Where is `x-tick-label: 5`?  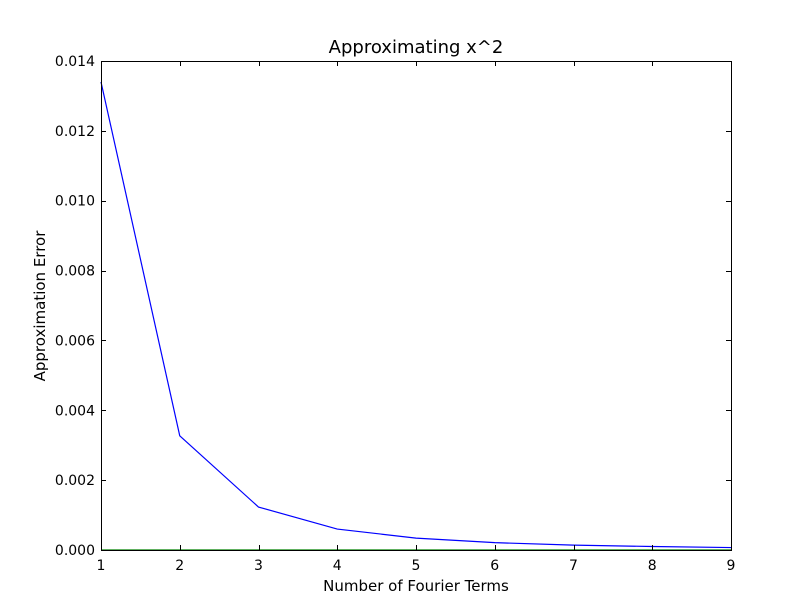
x-tick-label: 5 is located at coordinates (416, 566).